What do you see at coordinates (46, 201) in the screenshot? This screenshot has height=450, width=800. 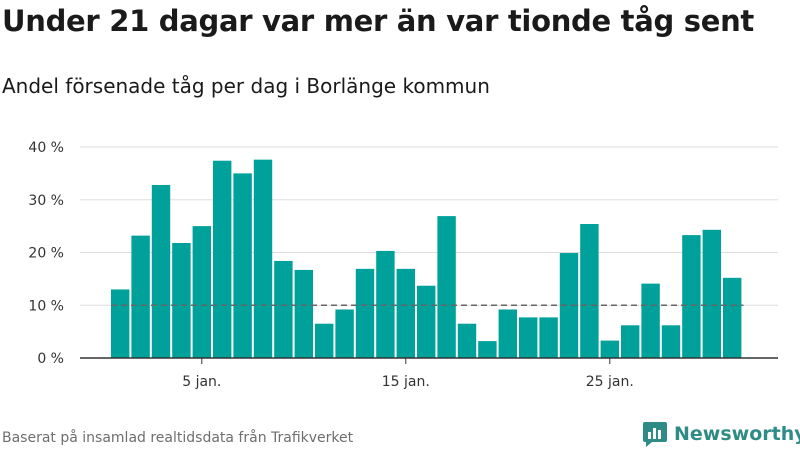 I see `y-tick-label: 30 %` at bounding box center [46, 201].